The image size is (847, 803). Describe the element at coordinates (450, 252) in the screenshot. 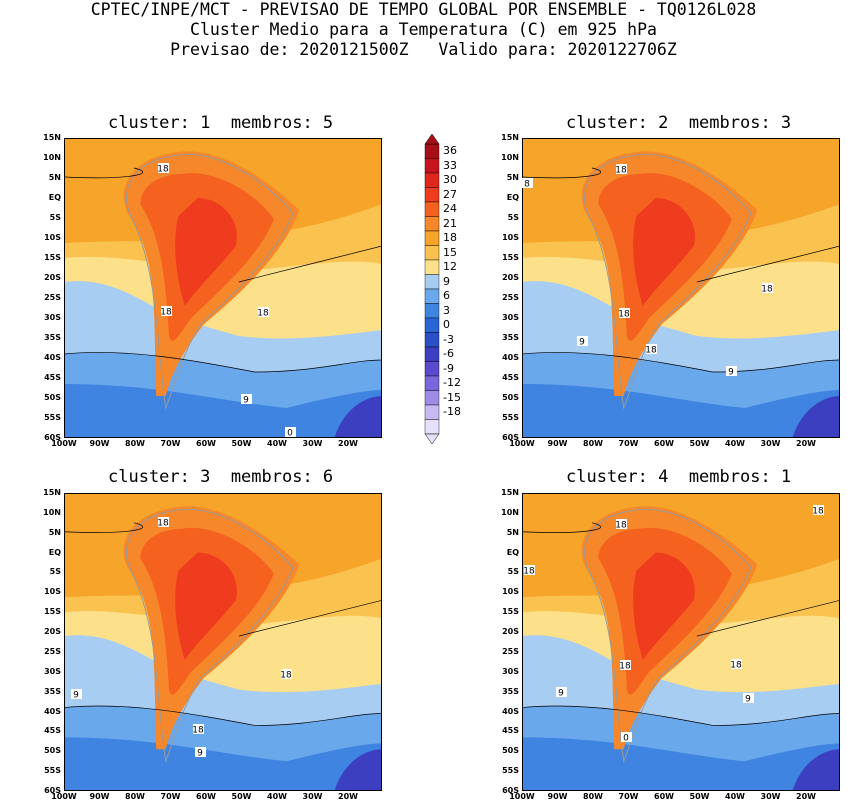

I see `colorbar-label: 15` at that location.